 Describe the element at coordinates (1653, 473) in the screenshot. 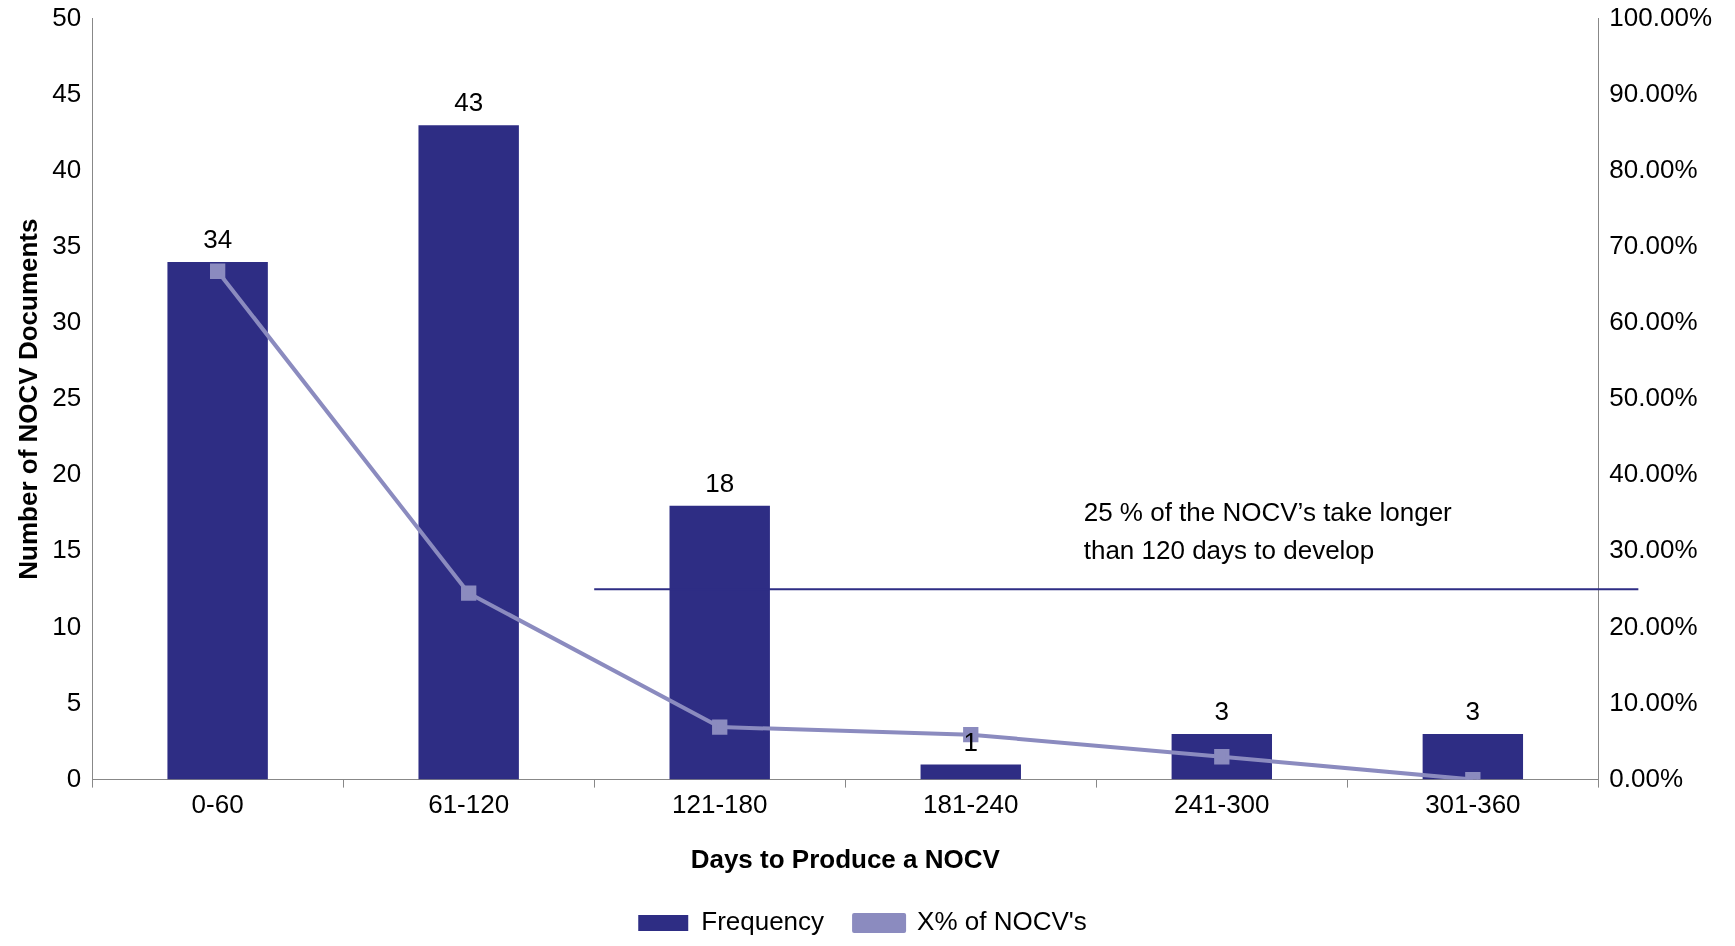

I see `y2-tick-label: 40.00%` at that location.